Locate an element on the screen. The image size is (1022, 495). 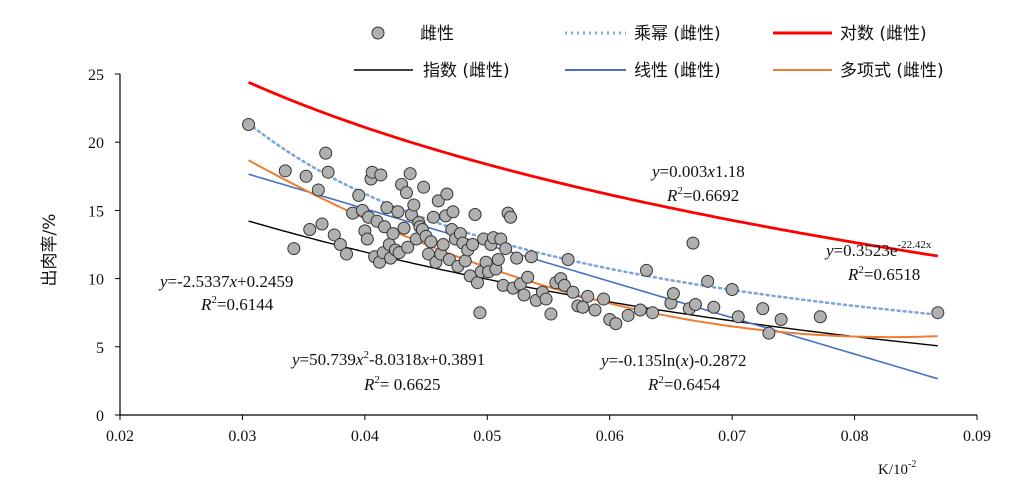
linear-r2: R2=0.6144 is located at coordinates (237, 304).